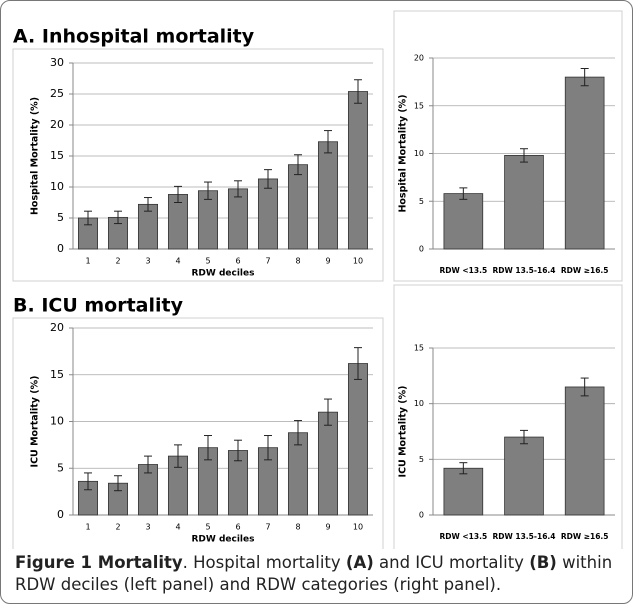  I want to click on caption-text: (A), so click(359, 562).